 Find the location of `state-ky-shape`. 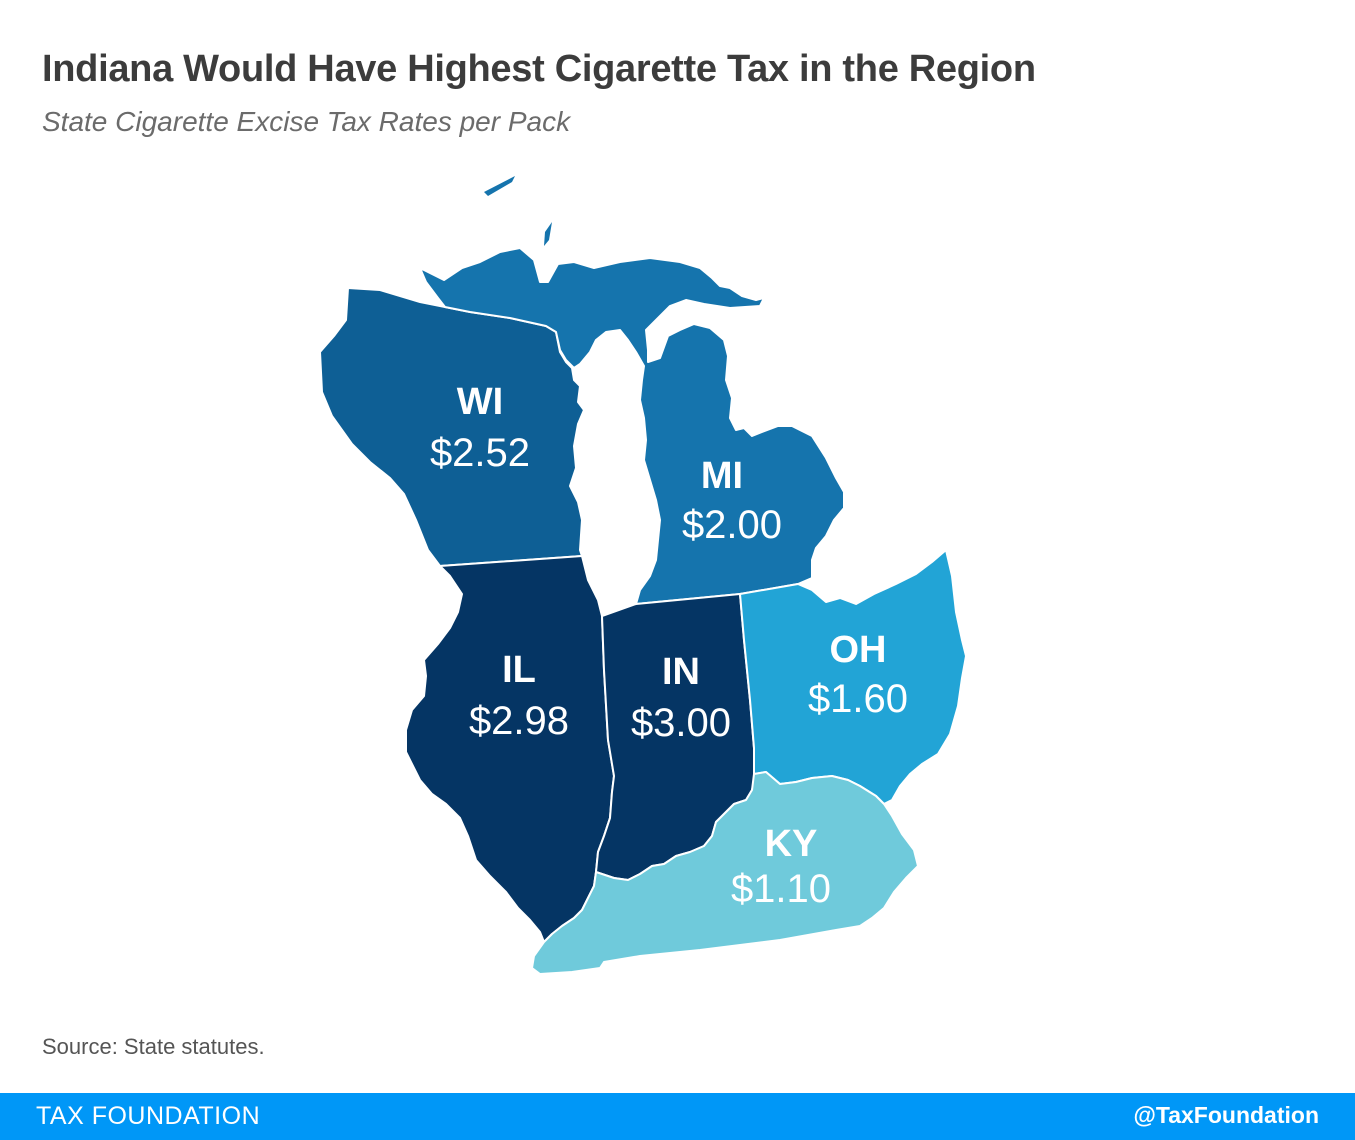

state-ky-shape is located at coordinates (725, 873).